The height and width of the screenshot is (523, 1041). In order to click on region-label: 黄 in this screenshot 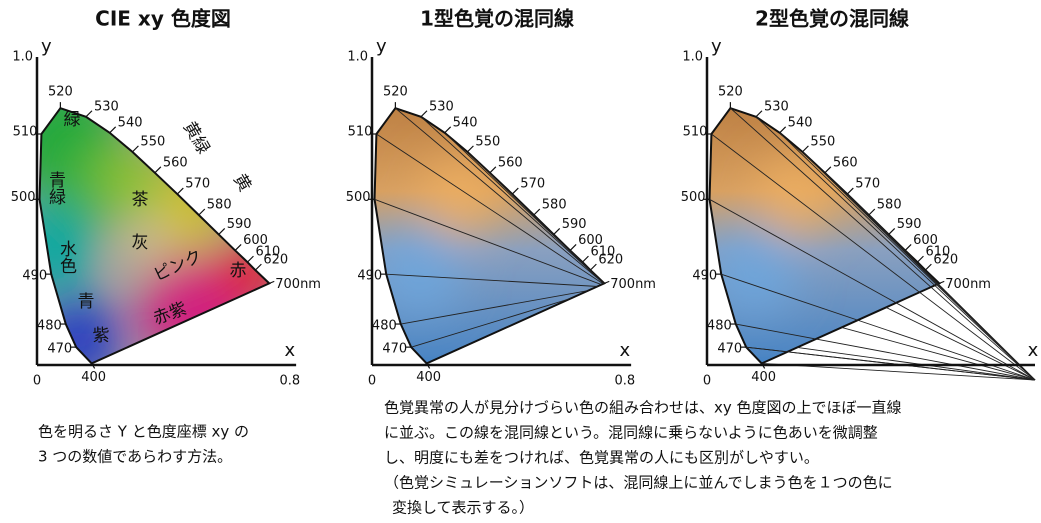, I will do `click(242, 183)`.